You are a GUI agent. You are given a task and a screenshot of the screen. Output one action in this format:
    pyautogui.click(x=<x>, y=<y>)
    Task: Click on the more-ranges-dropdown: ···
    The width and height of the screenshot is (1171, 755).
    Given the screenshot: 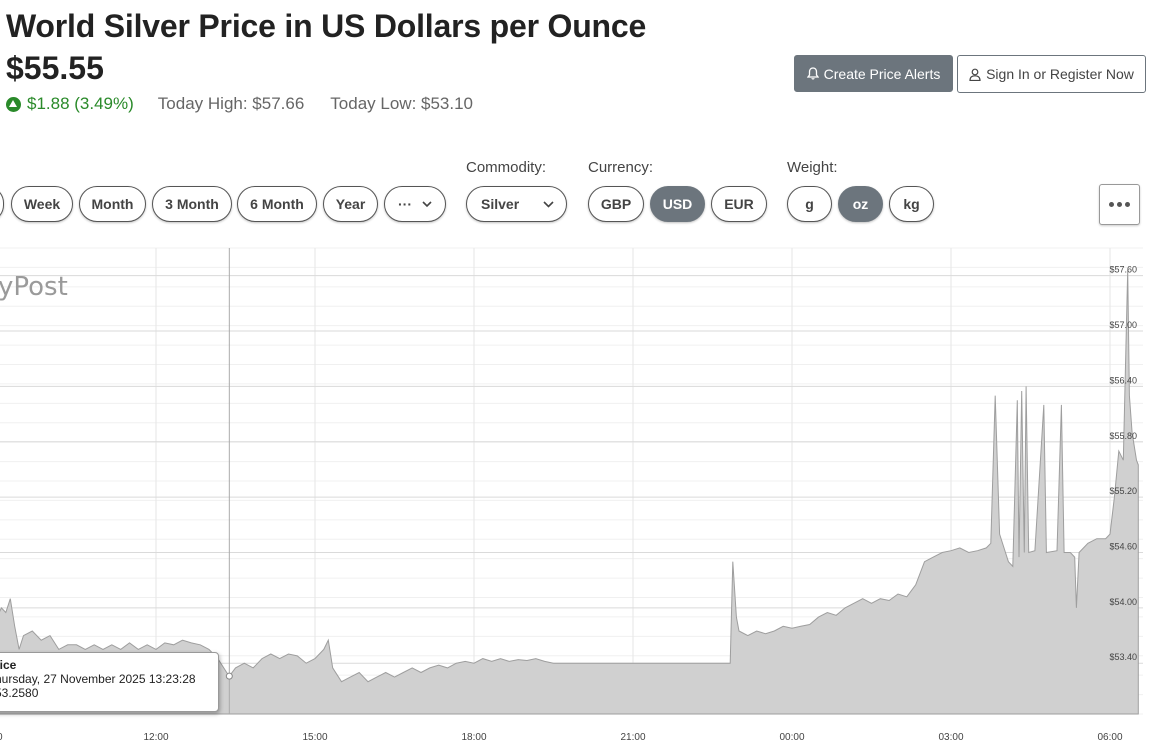 What is the action you would take?
    pyautogui.click(x=415, y=204)
    